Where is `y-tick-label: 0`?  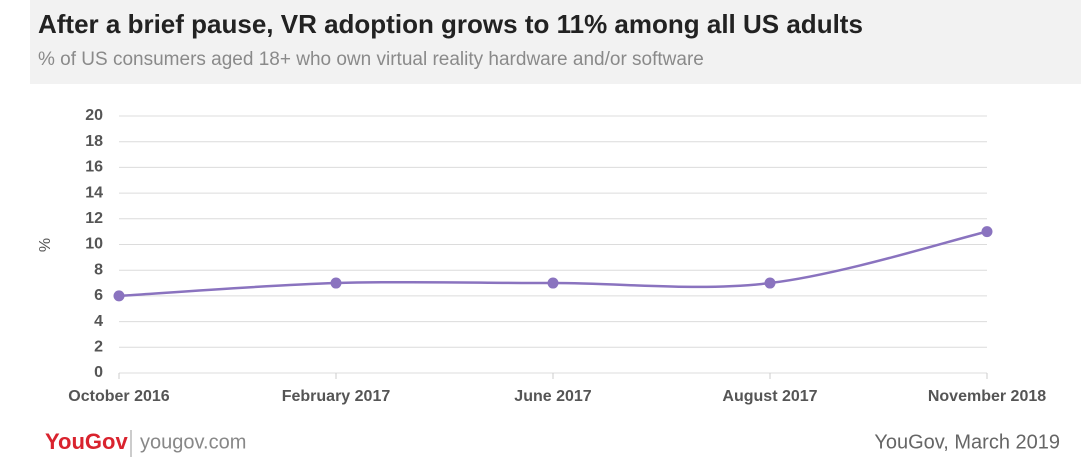 y-tick-label: 0 is located at coordinates (98, 372).